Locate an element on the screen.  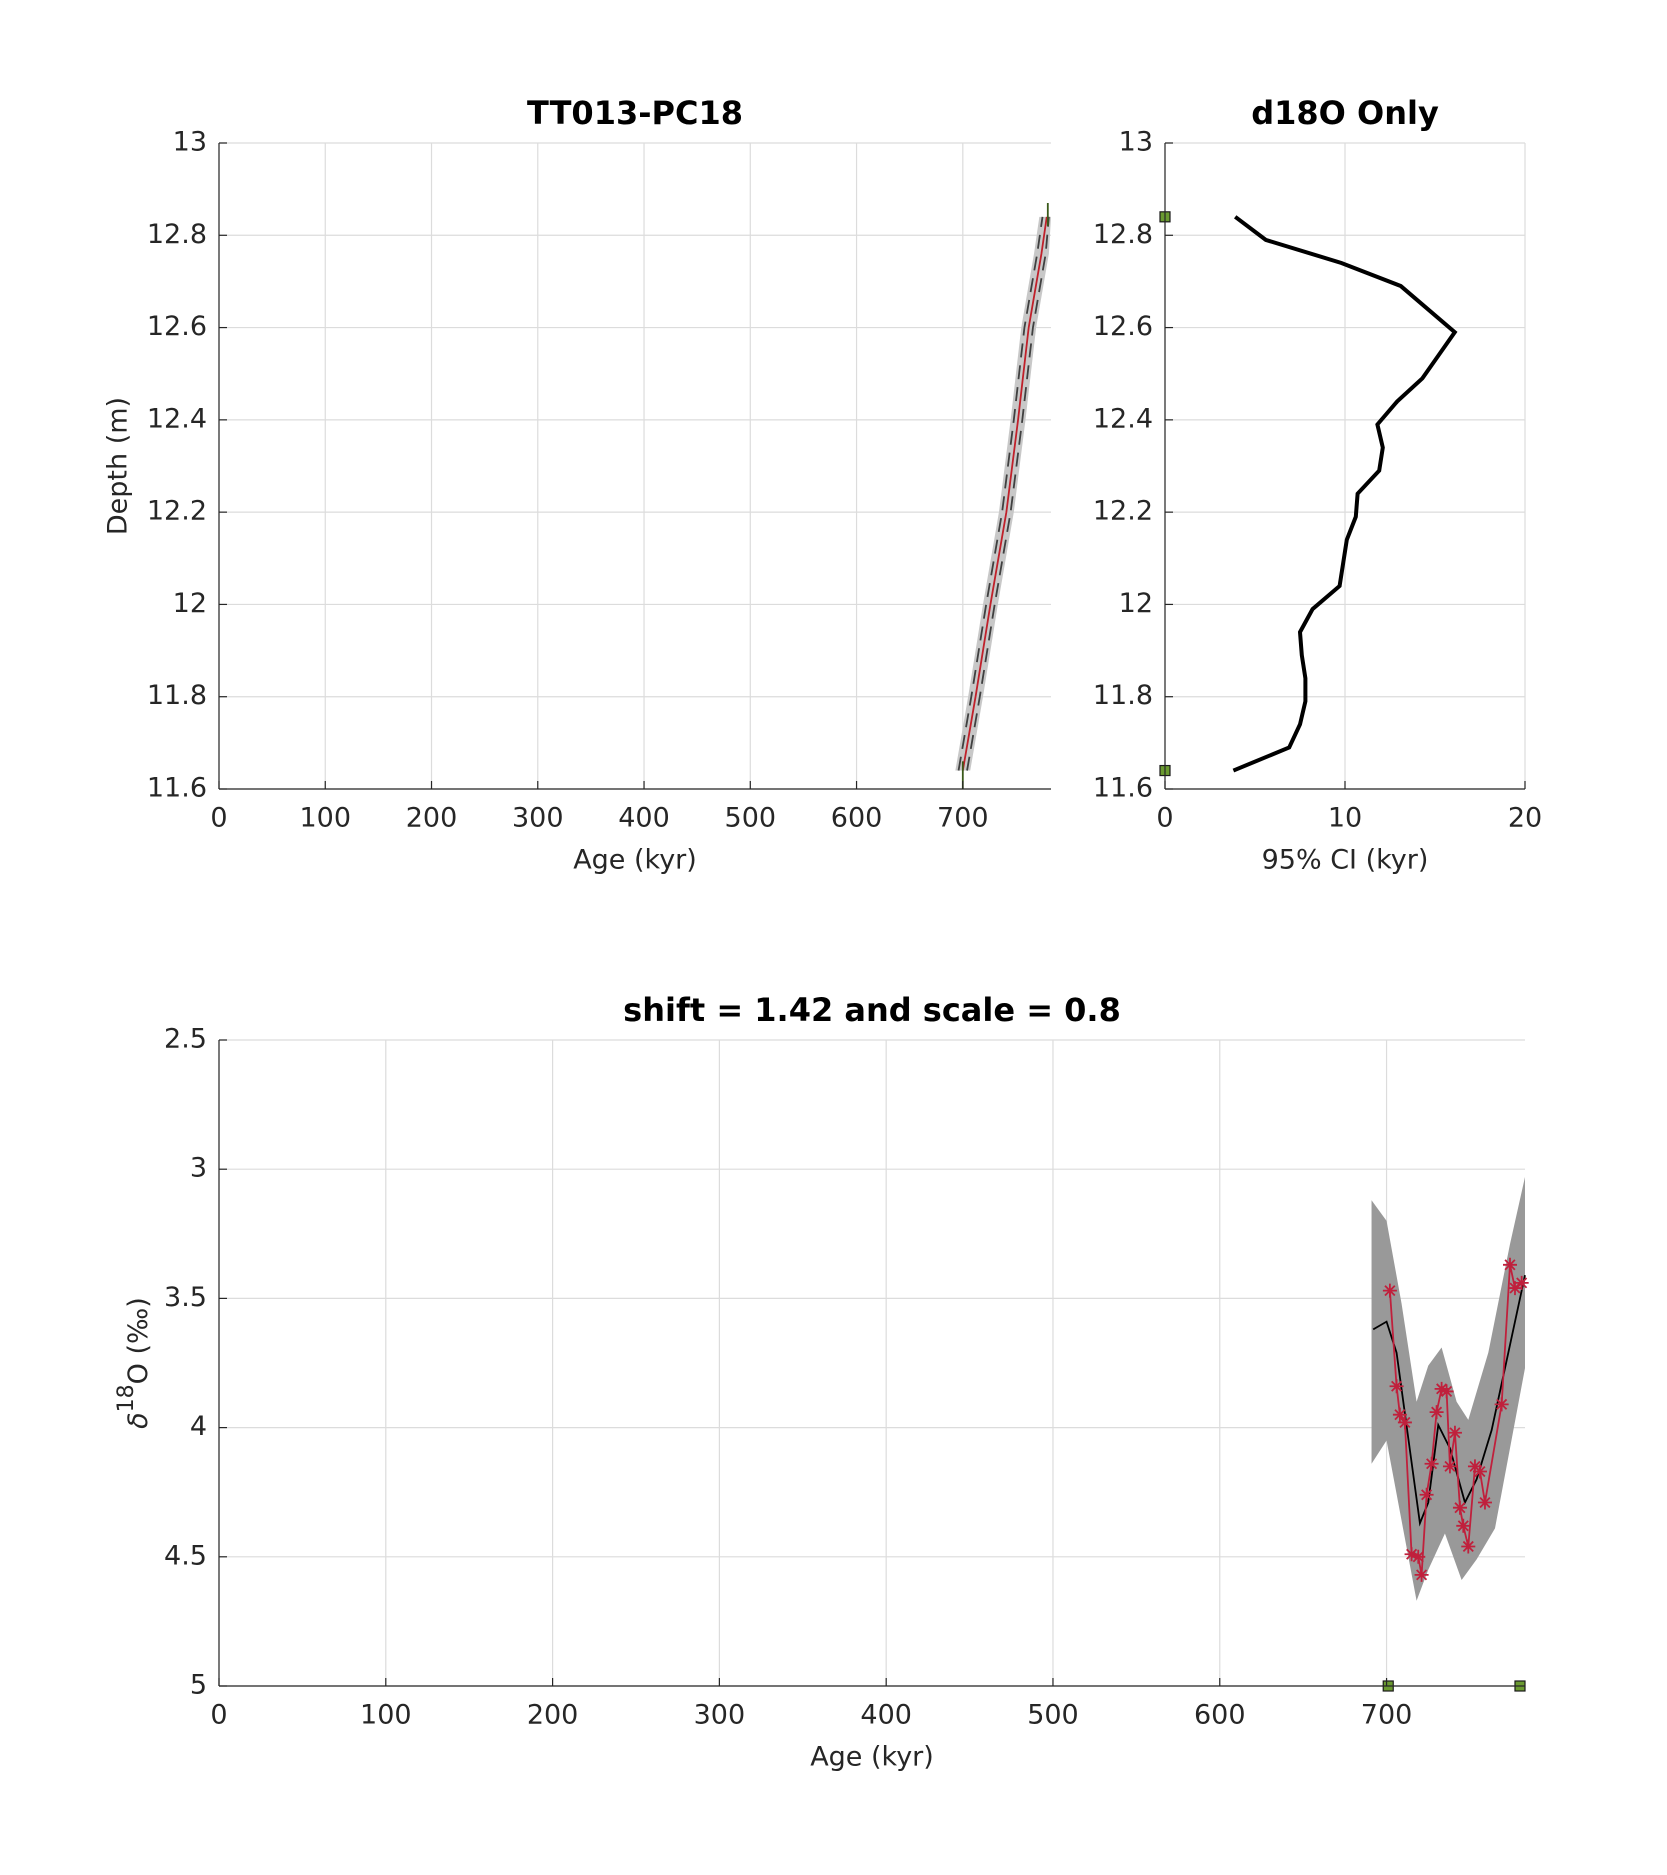
y-tick-label: 4.5 is located at coordinates (185, 1555).